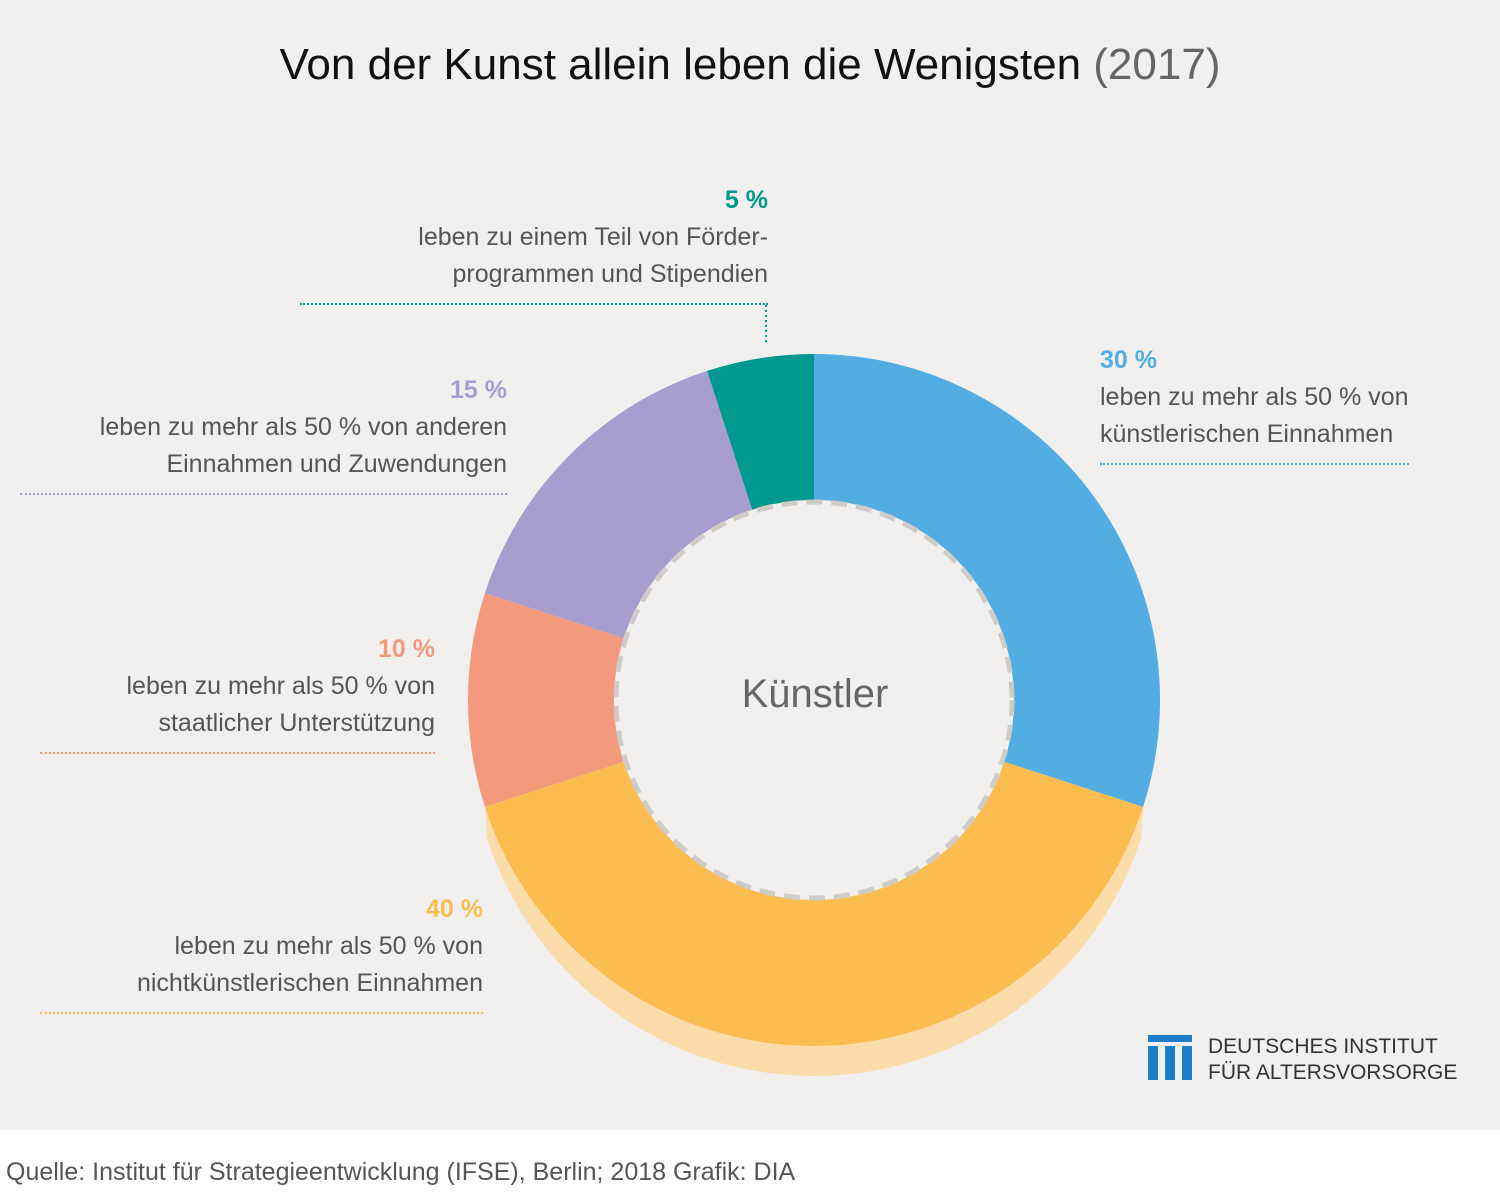 Image resolution: width=1500 pixels, height=1194 pixels. What do you see at coordinates (406, 649) in the screenshot?
I see `slice-pct: 10 %` at bounding box center [406, 649].